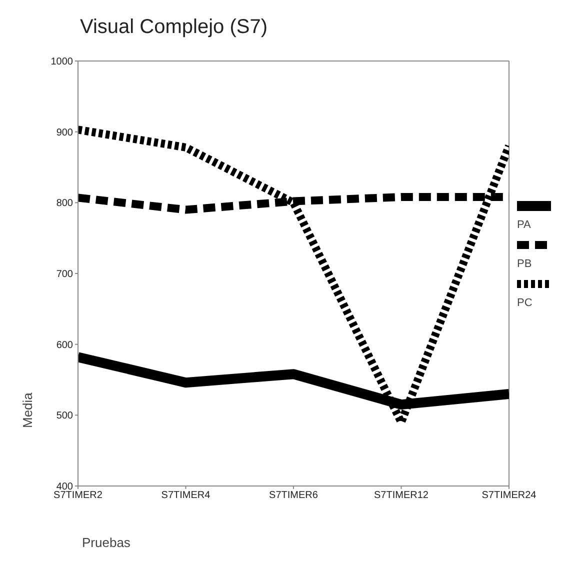  Describe the element at coordinates (62, 62) in the screenshot. I see `y-tick-label: 1000` at that location.